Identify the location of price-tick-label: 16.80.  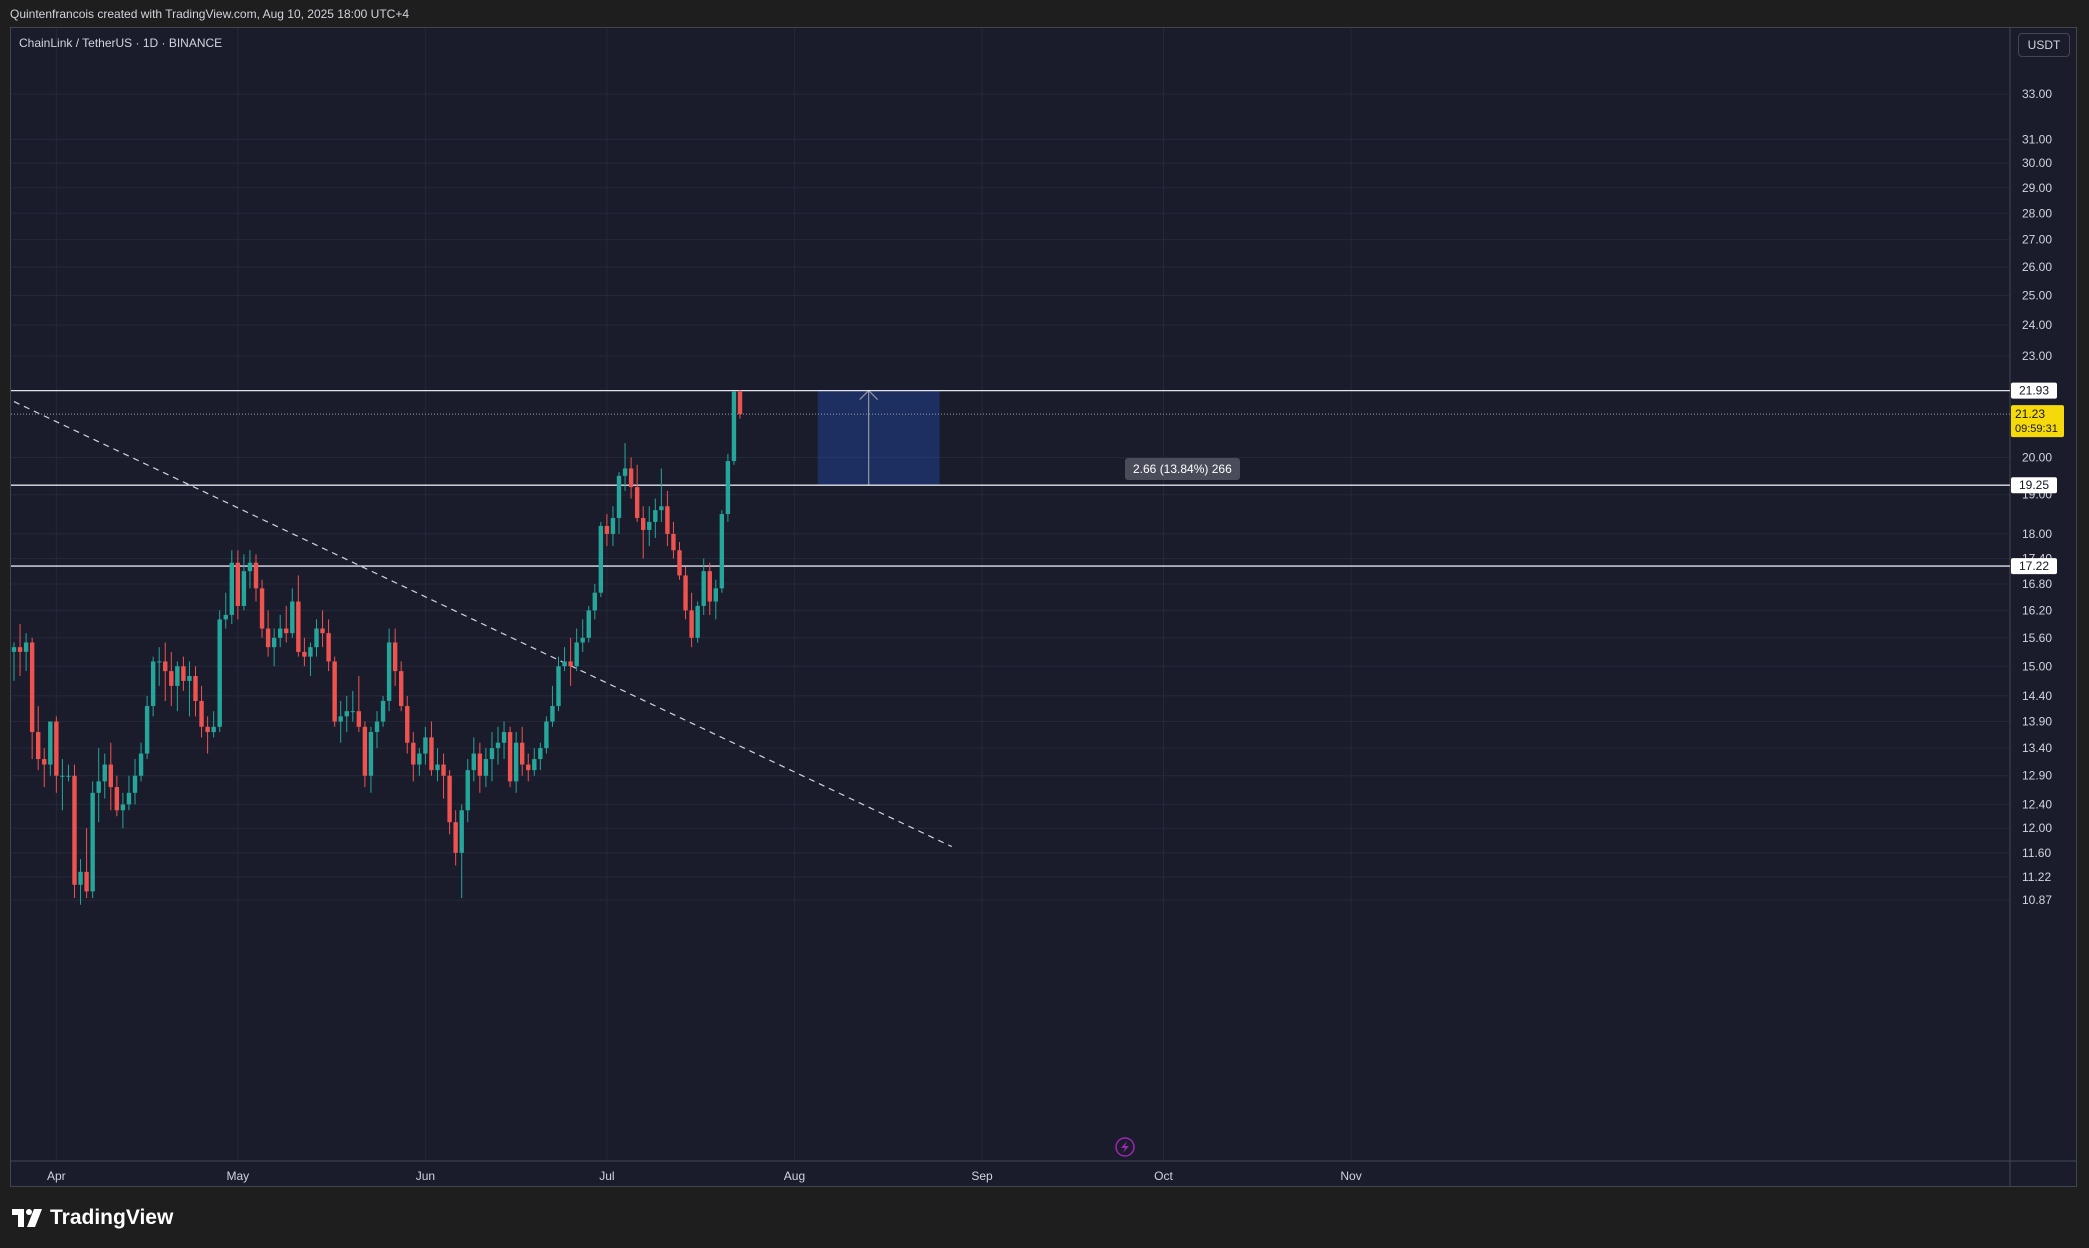
(2037, 584).